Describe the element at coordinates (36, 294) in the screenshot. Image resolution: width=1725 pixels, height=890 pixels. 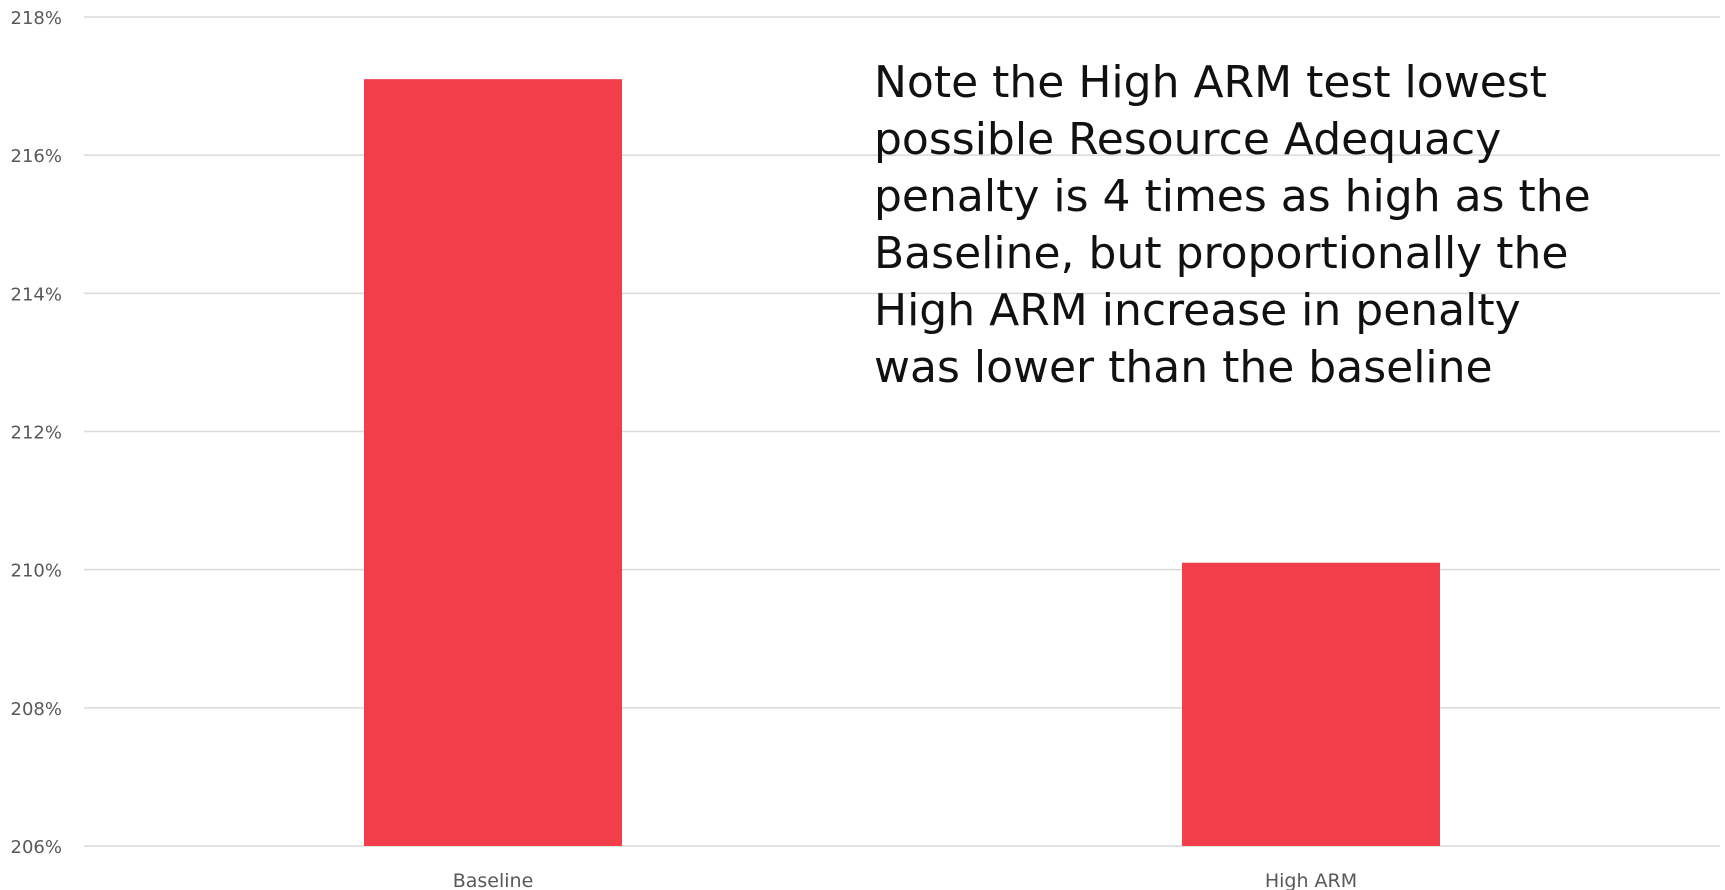
I see `y-tick-label: 214%` at that location.